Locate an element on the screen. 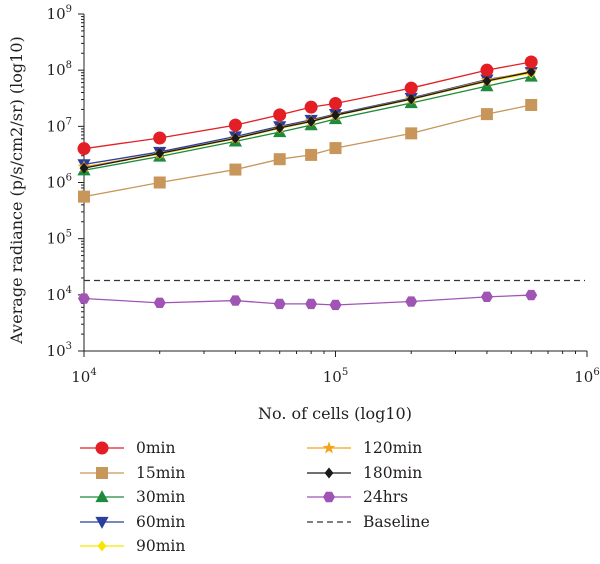  legend-item: 90min is located at coordinates (131, 546).